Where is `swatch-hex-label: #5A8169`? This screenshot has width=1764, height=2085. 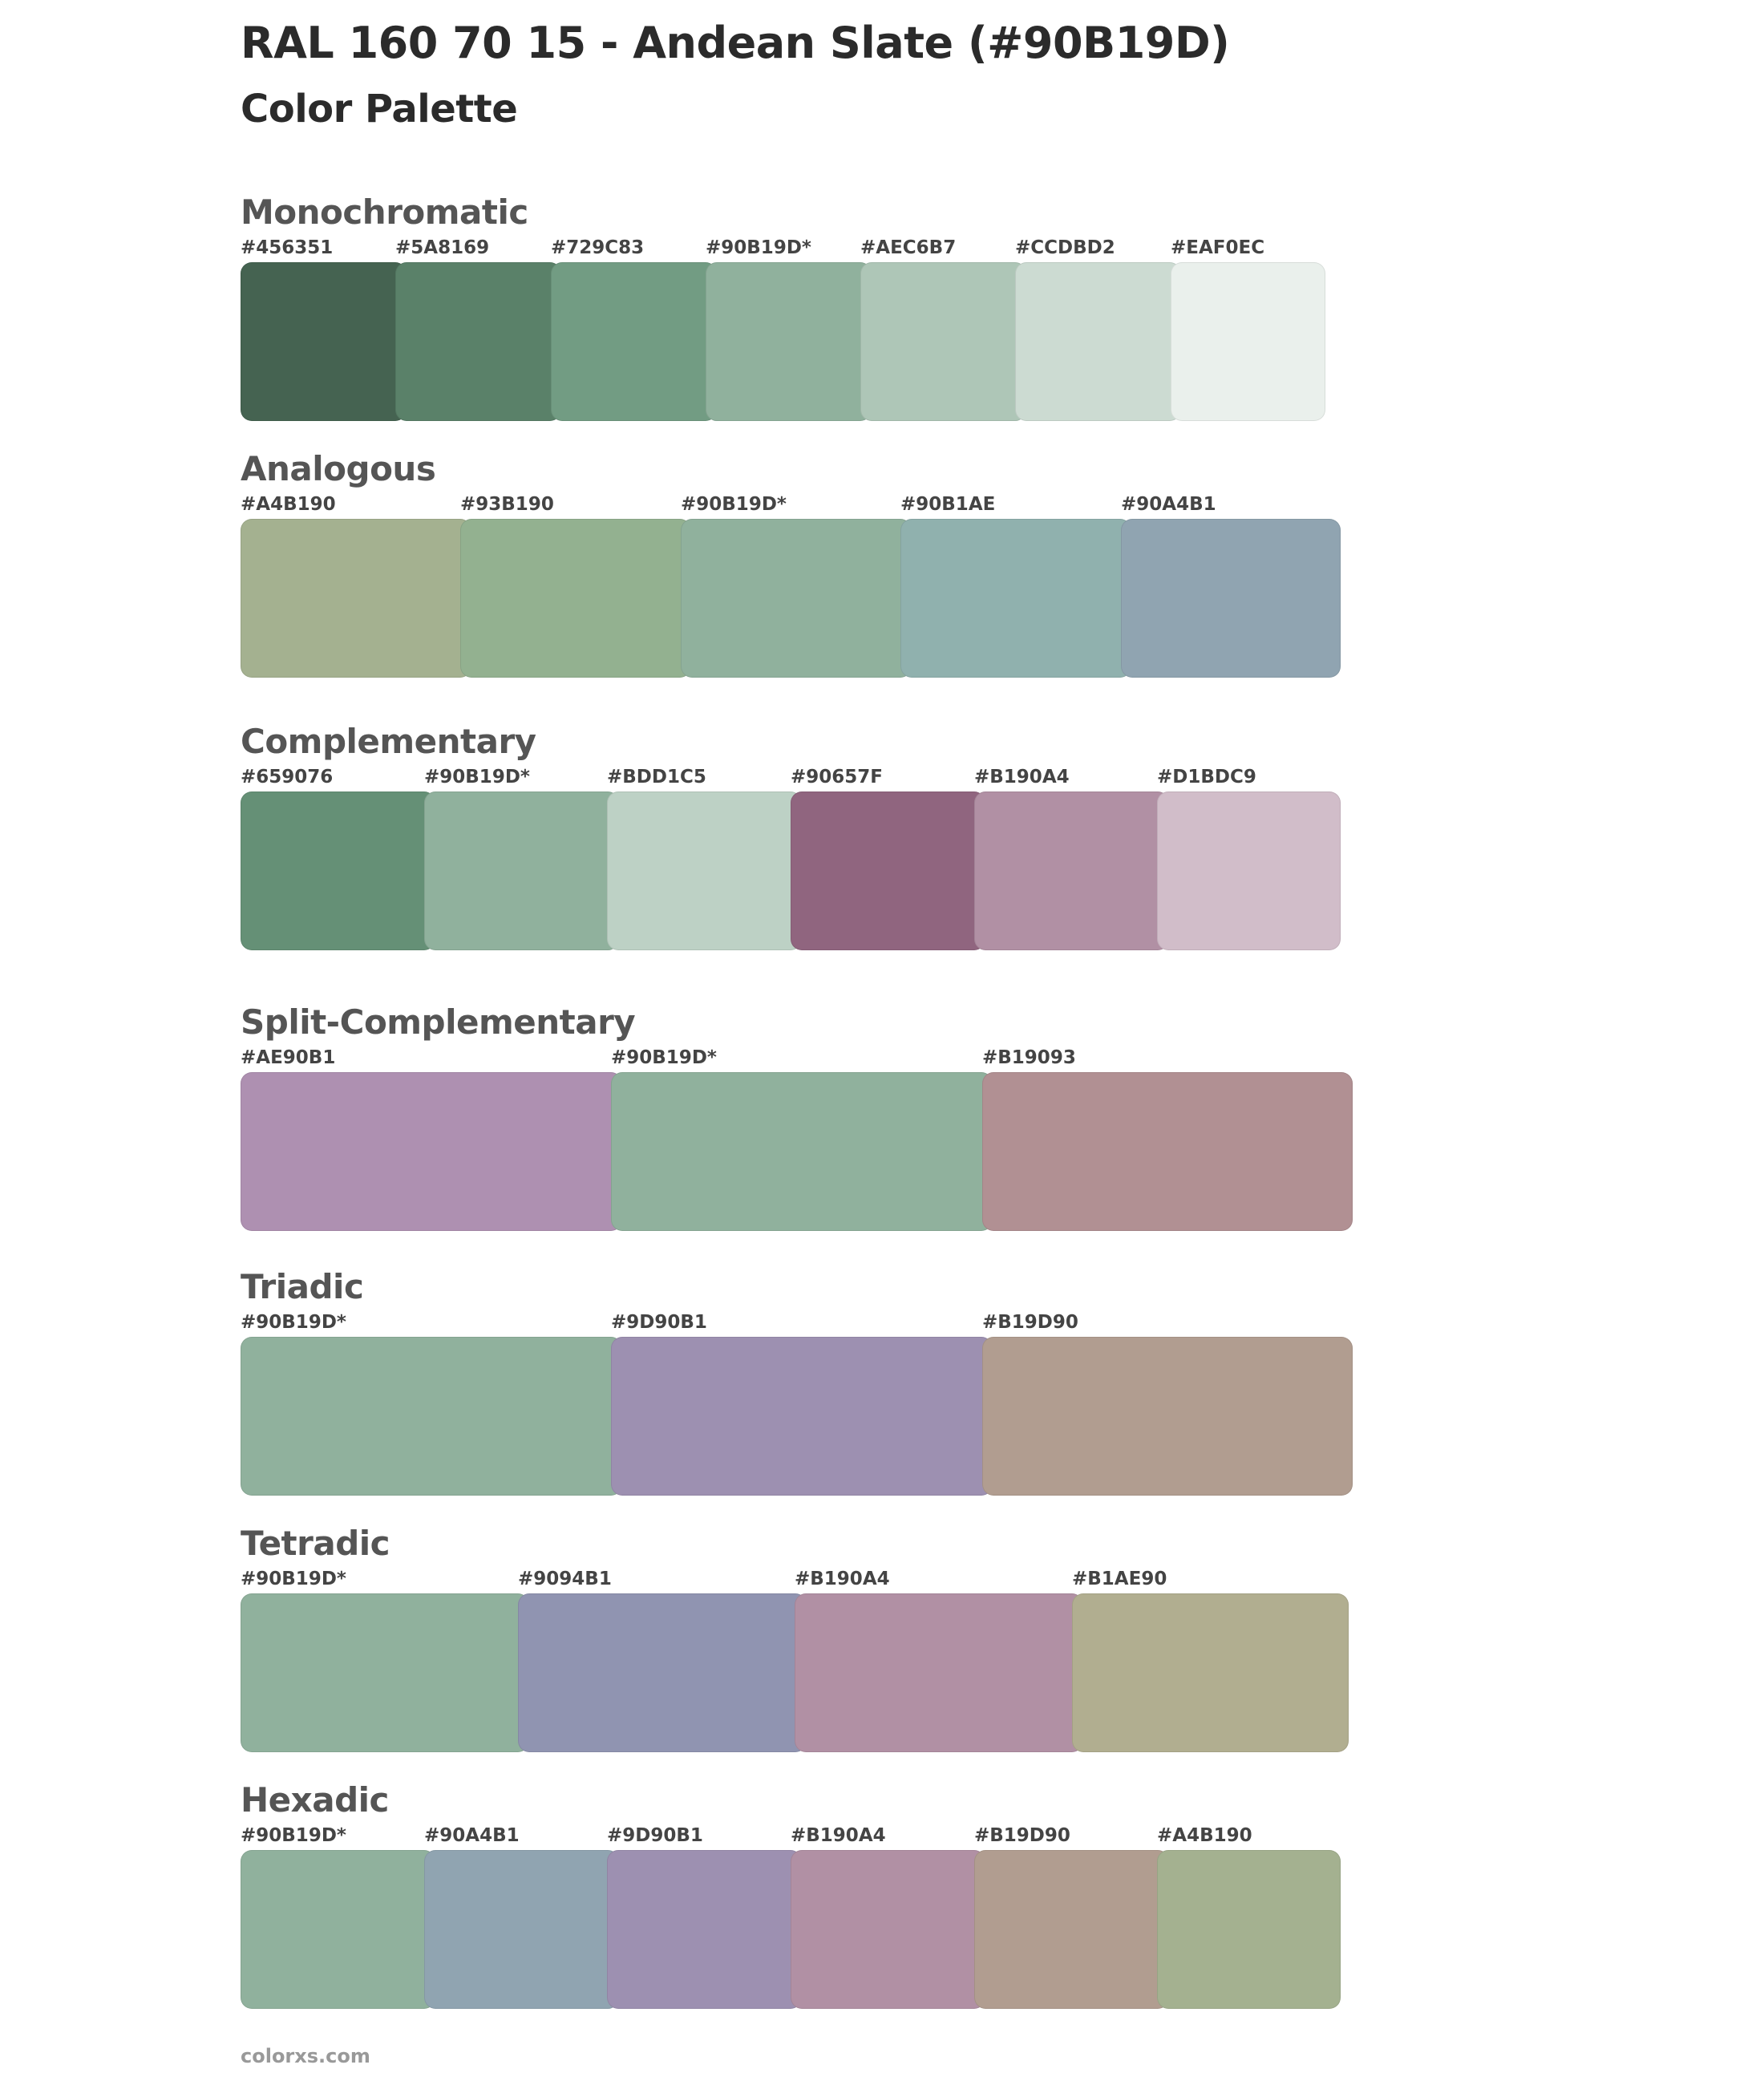
swatch-hex-label: #5A8169 is located at coordinates (442, 247).